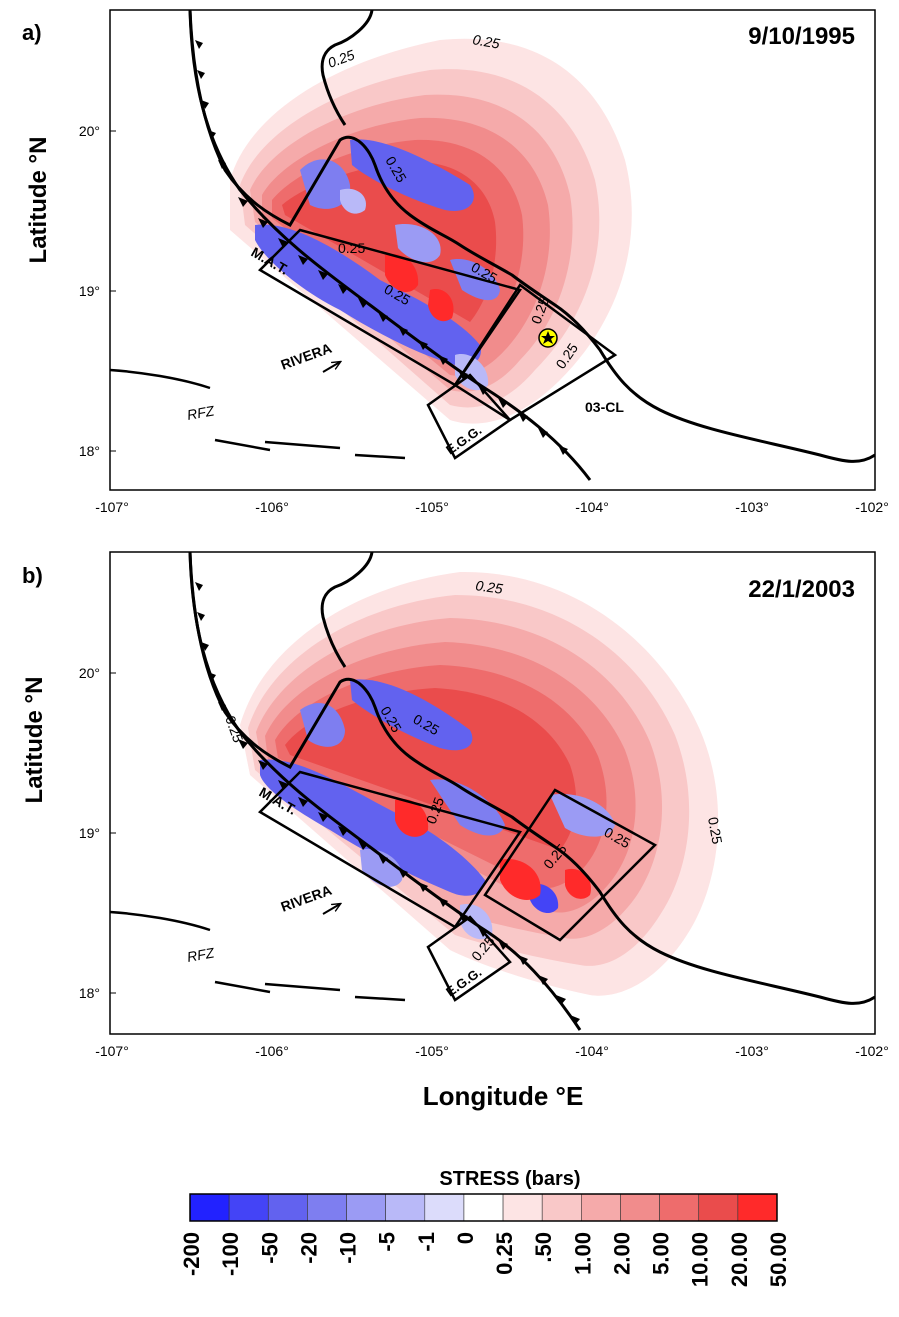  Describe the element at coordinates (230, 1254) in the screenshot. I see `colorbar-label: -100` at that location.